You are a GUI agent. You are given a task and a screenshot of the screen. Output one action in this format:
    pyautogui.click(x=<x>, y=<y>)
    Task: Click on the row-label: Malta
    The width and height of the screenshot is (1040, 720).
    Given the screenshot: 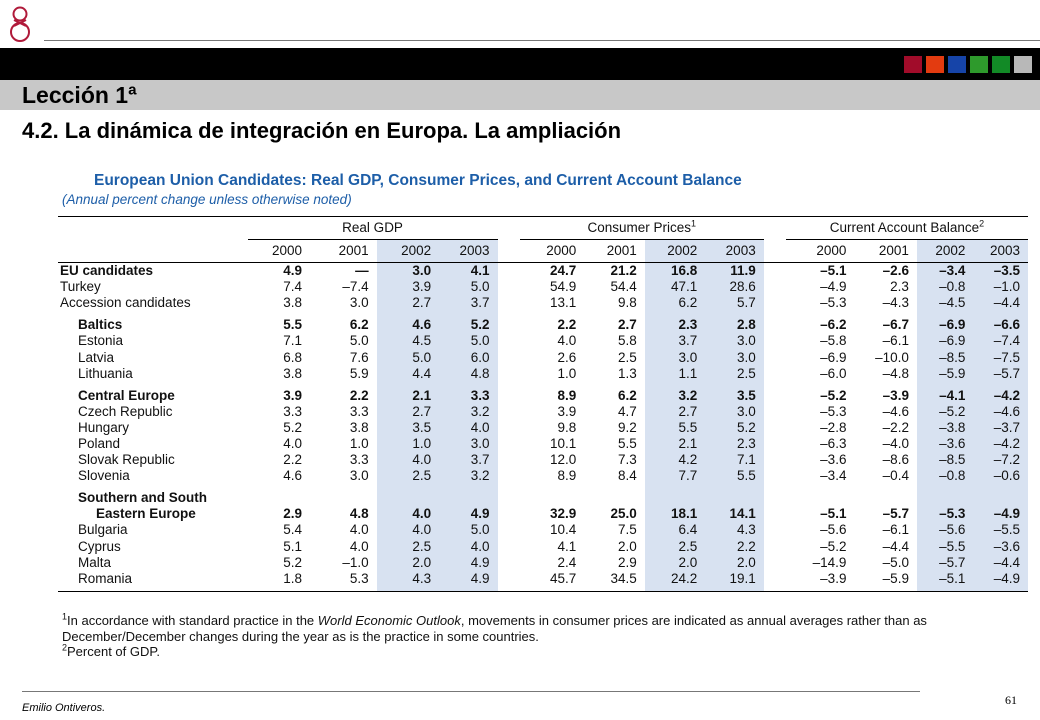 What is the action you would take?
    pyautogui.click(x=95, y=562)
    